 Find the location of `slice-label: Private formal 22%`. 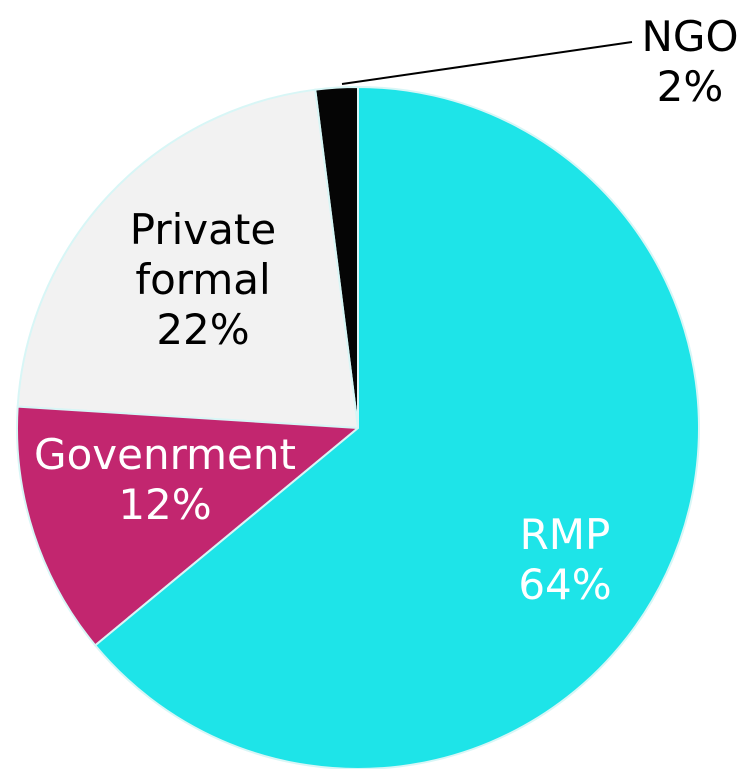

slice-label: Private formal 22% is located at coordinates (203, 280).